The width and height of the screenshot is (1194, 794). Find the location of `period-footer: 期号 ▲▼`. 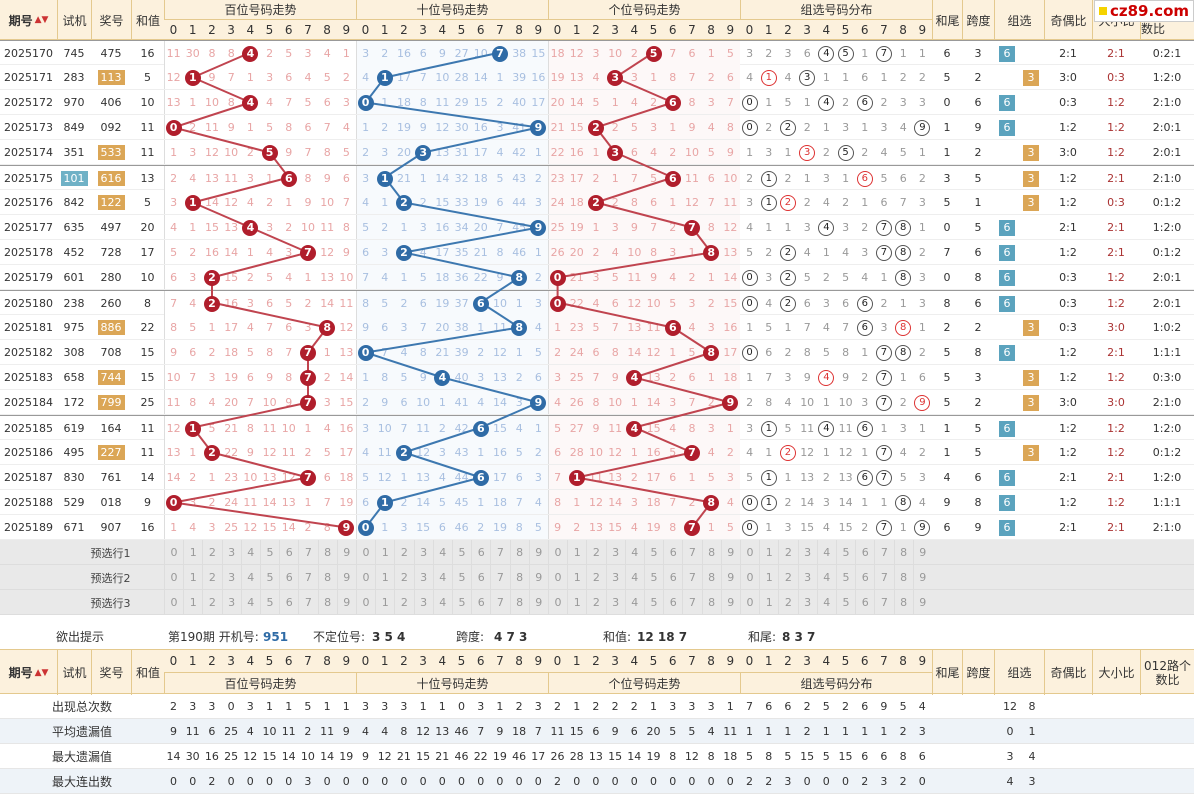

period-footer: 期号 ▲▼ is located at coordinates (28, 673).